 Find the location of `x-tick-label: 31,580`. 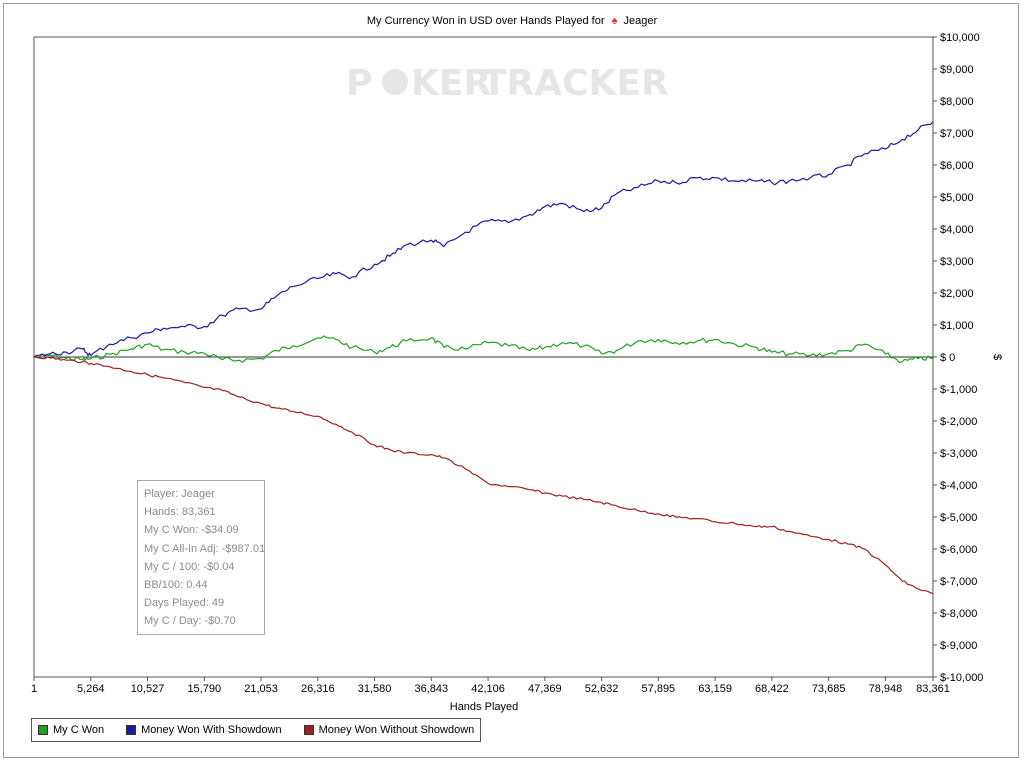

x-tick-label: 31,580 is located at coordinates (375, 689).